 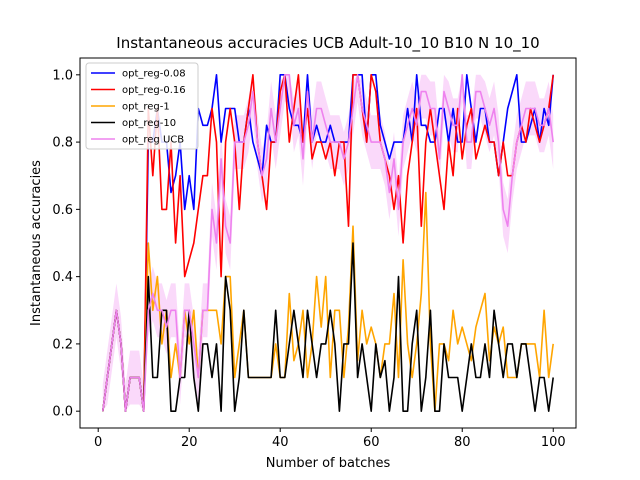 I want to click on x-tick-label: 60, so click(x=371, y=442).